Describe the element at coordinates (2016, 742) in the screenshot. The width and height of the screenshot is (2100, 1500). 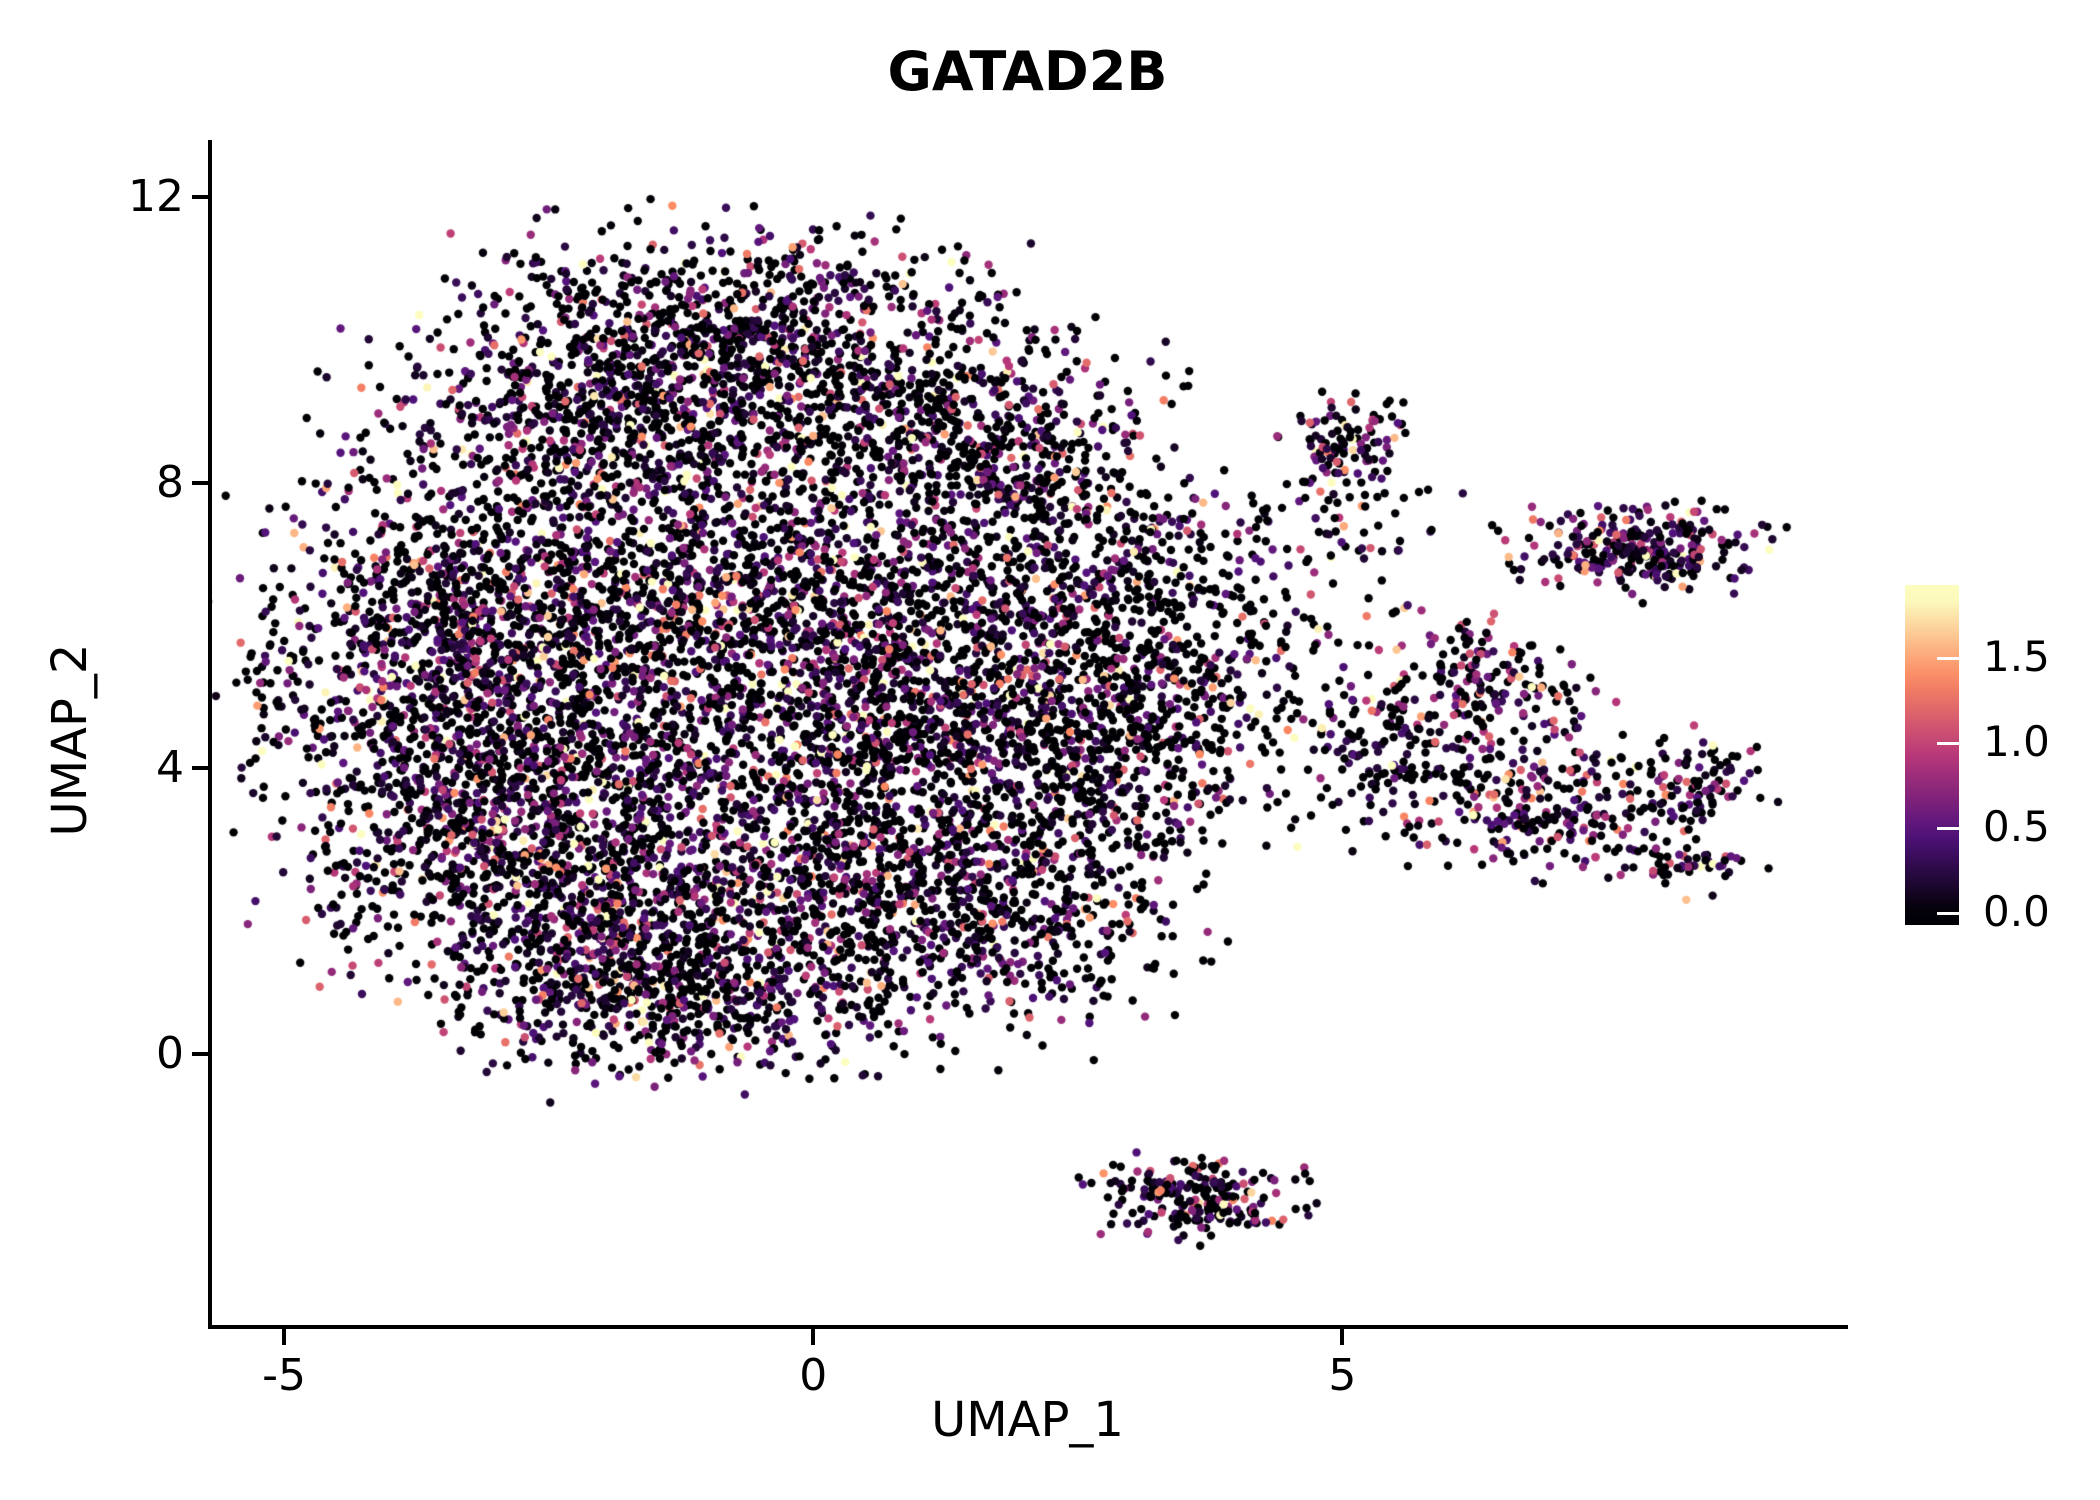
I see `colorbar-tick-label: 1.0` at that location.